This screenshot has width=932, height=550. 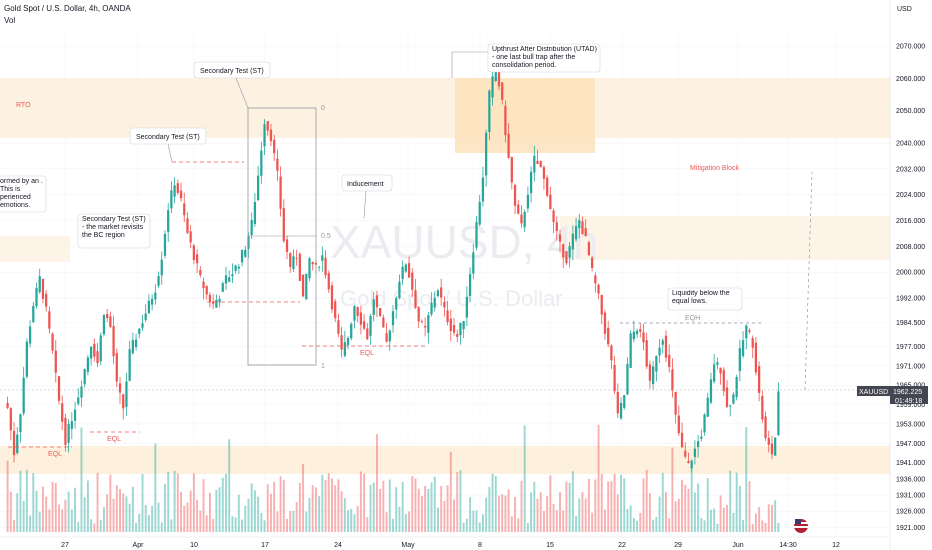 What do you see at coordinates (910, 347) in the screenshot?
I see `y-tick-label: 1977.000` at bounding box center [910, 347].